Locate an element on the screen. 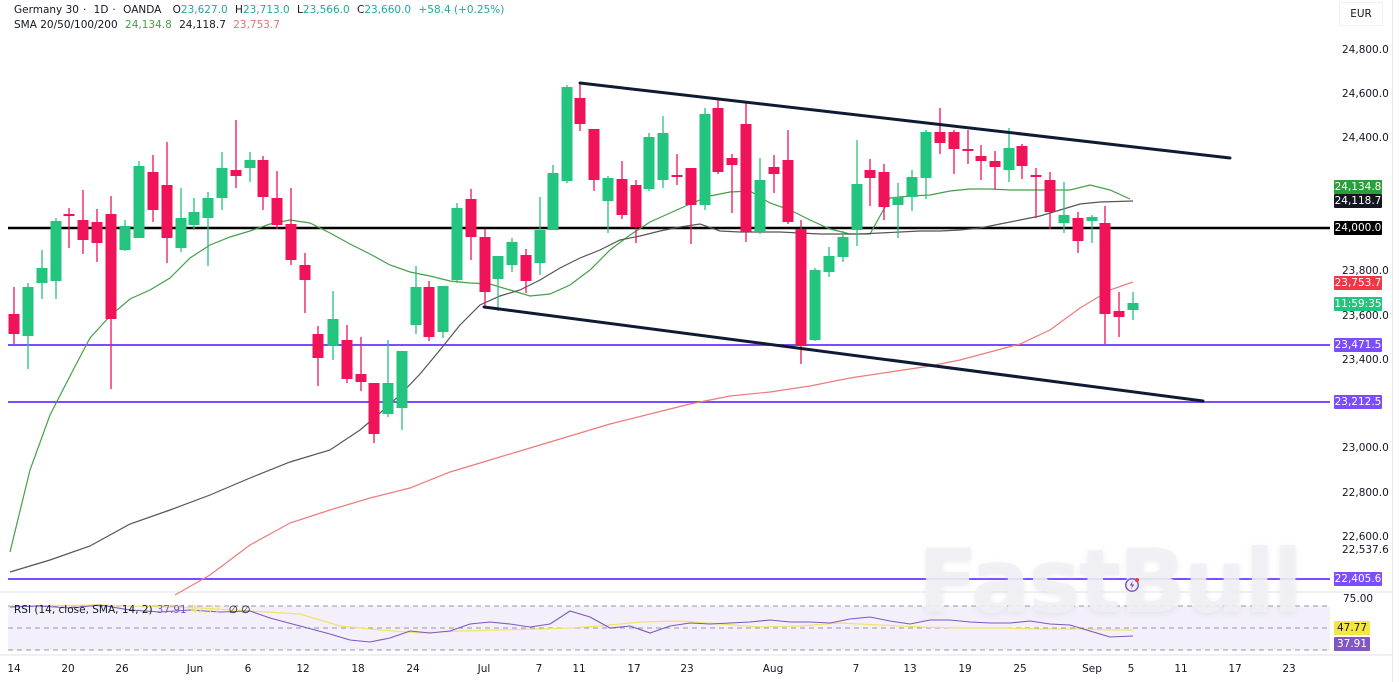 The image size is (1400, 682). open-value: 23,627.0 is located at coordinates (204, 10).